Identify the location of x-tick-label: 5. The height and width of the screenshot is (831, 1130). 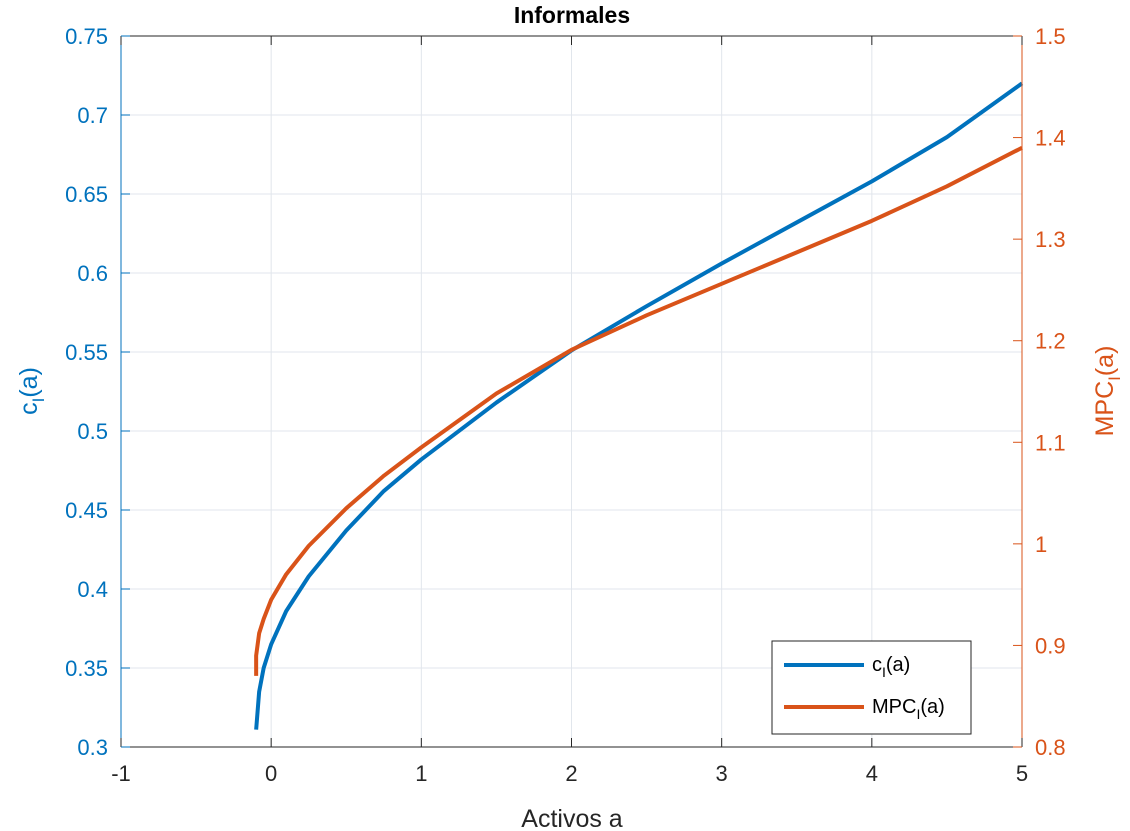
(1022, 773).